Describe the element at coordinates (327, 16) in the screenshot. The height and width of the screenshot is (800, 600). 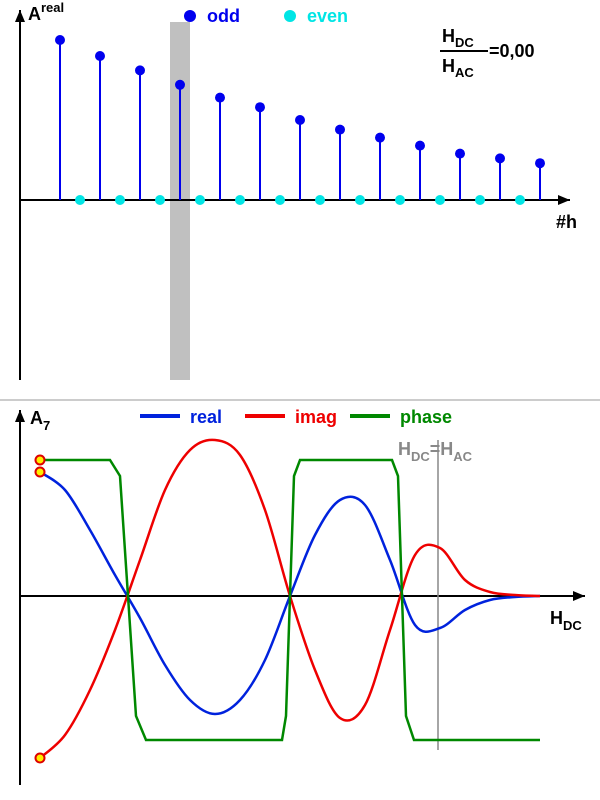
I see `legend-label: even` at that location.